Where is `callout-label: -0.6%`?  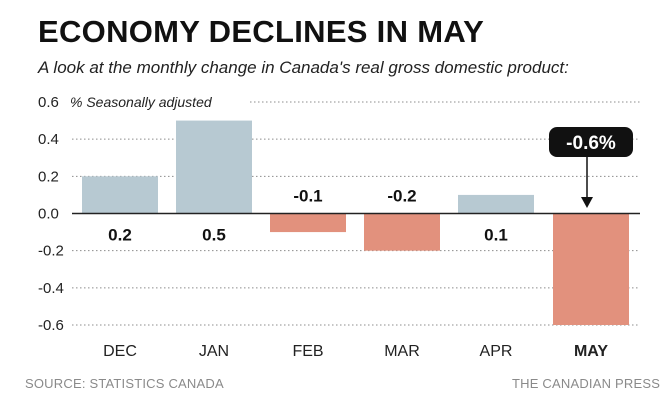 callout-label: -0.6% is located at coordinates (591, 143).